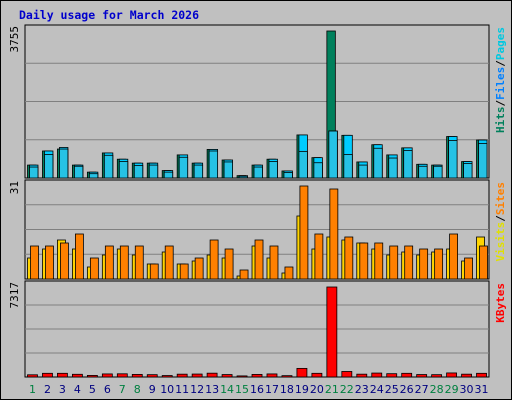 This screenshot has height=400, width=512. I want to click on day-label: 14, so click(227, 389).